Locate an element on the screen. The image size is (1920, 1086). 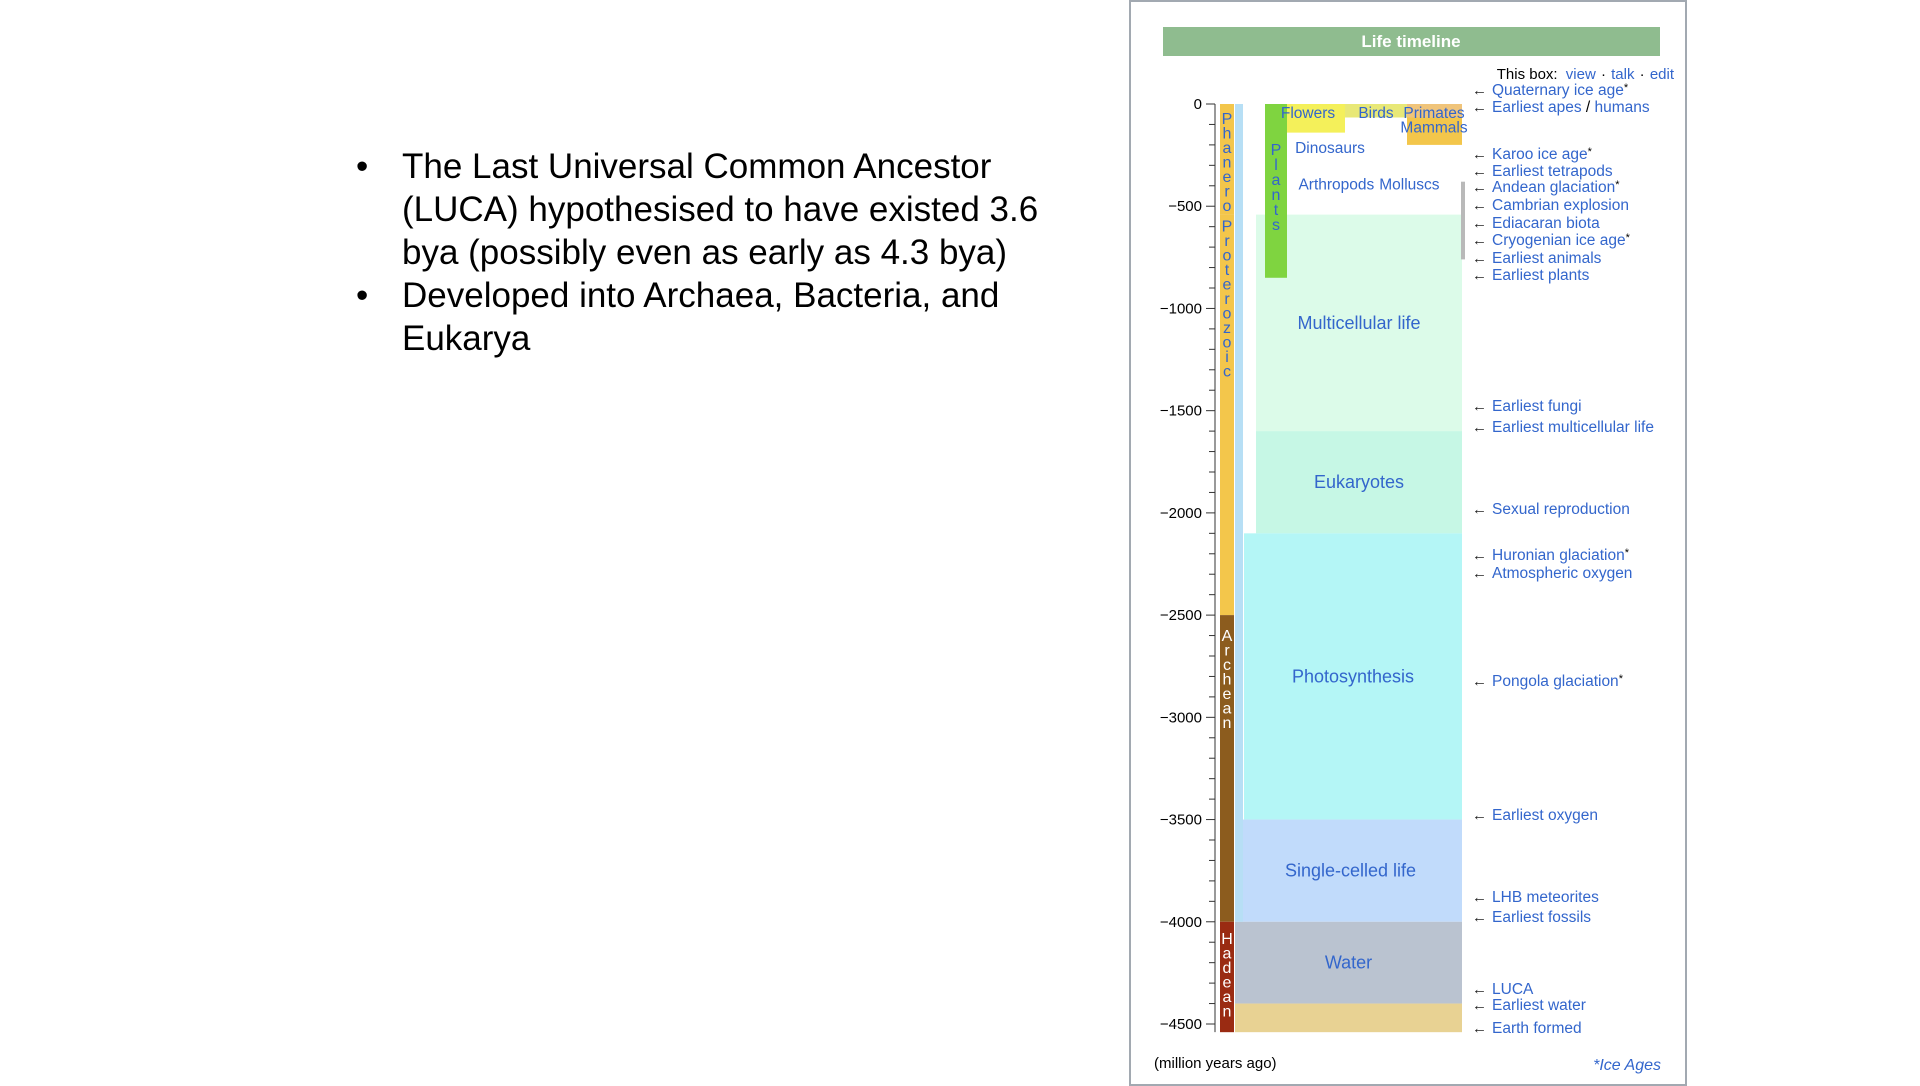
axis-tick-label: −1500 is located at coordinates (1181, 411).